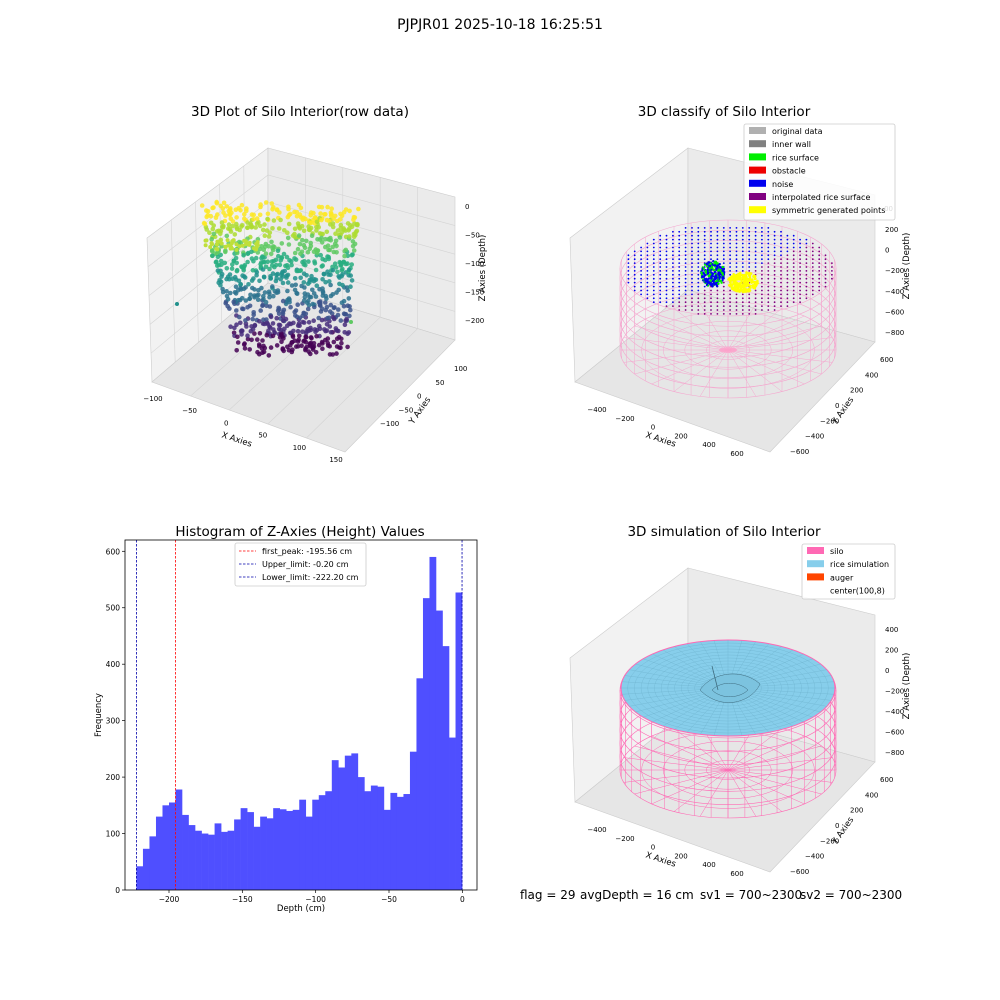  Describe the element at coordinates (474, 321) in the screenshot. I see `raw-z-tick-label: −200` at that location.